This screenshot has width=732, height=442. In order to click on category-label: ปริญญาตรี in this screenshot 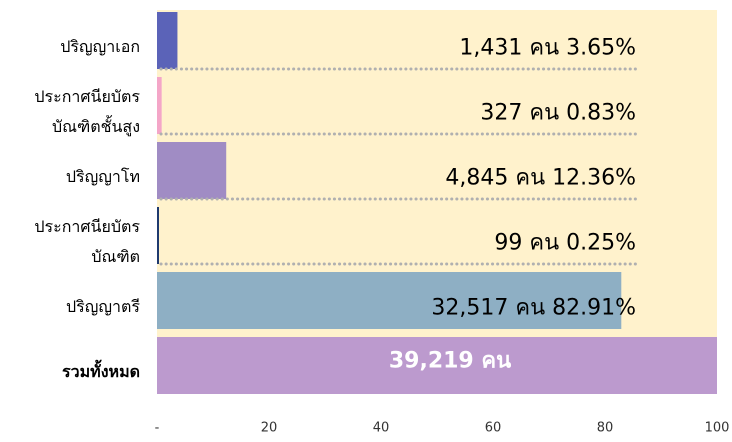, I will do `click(103, 306)`.